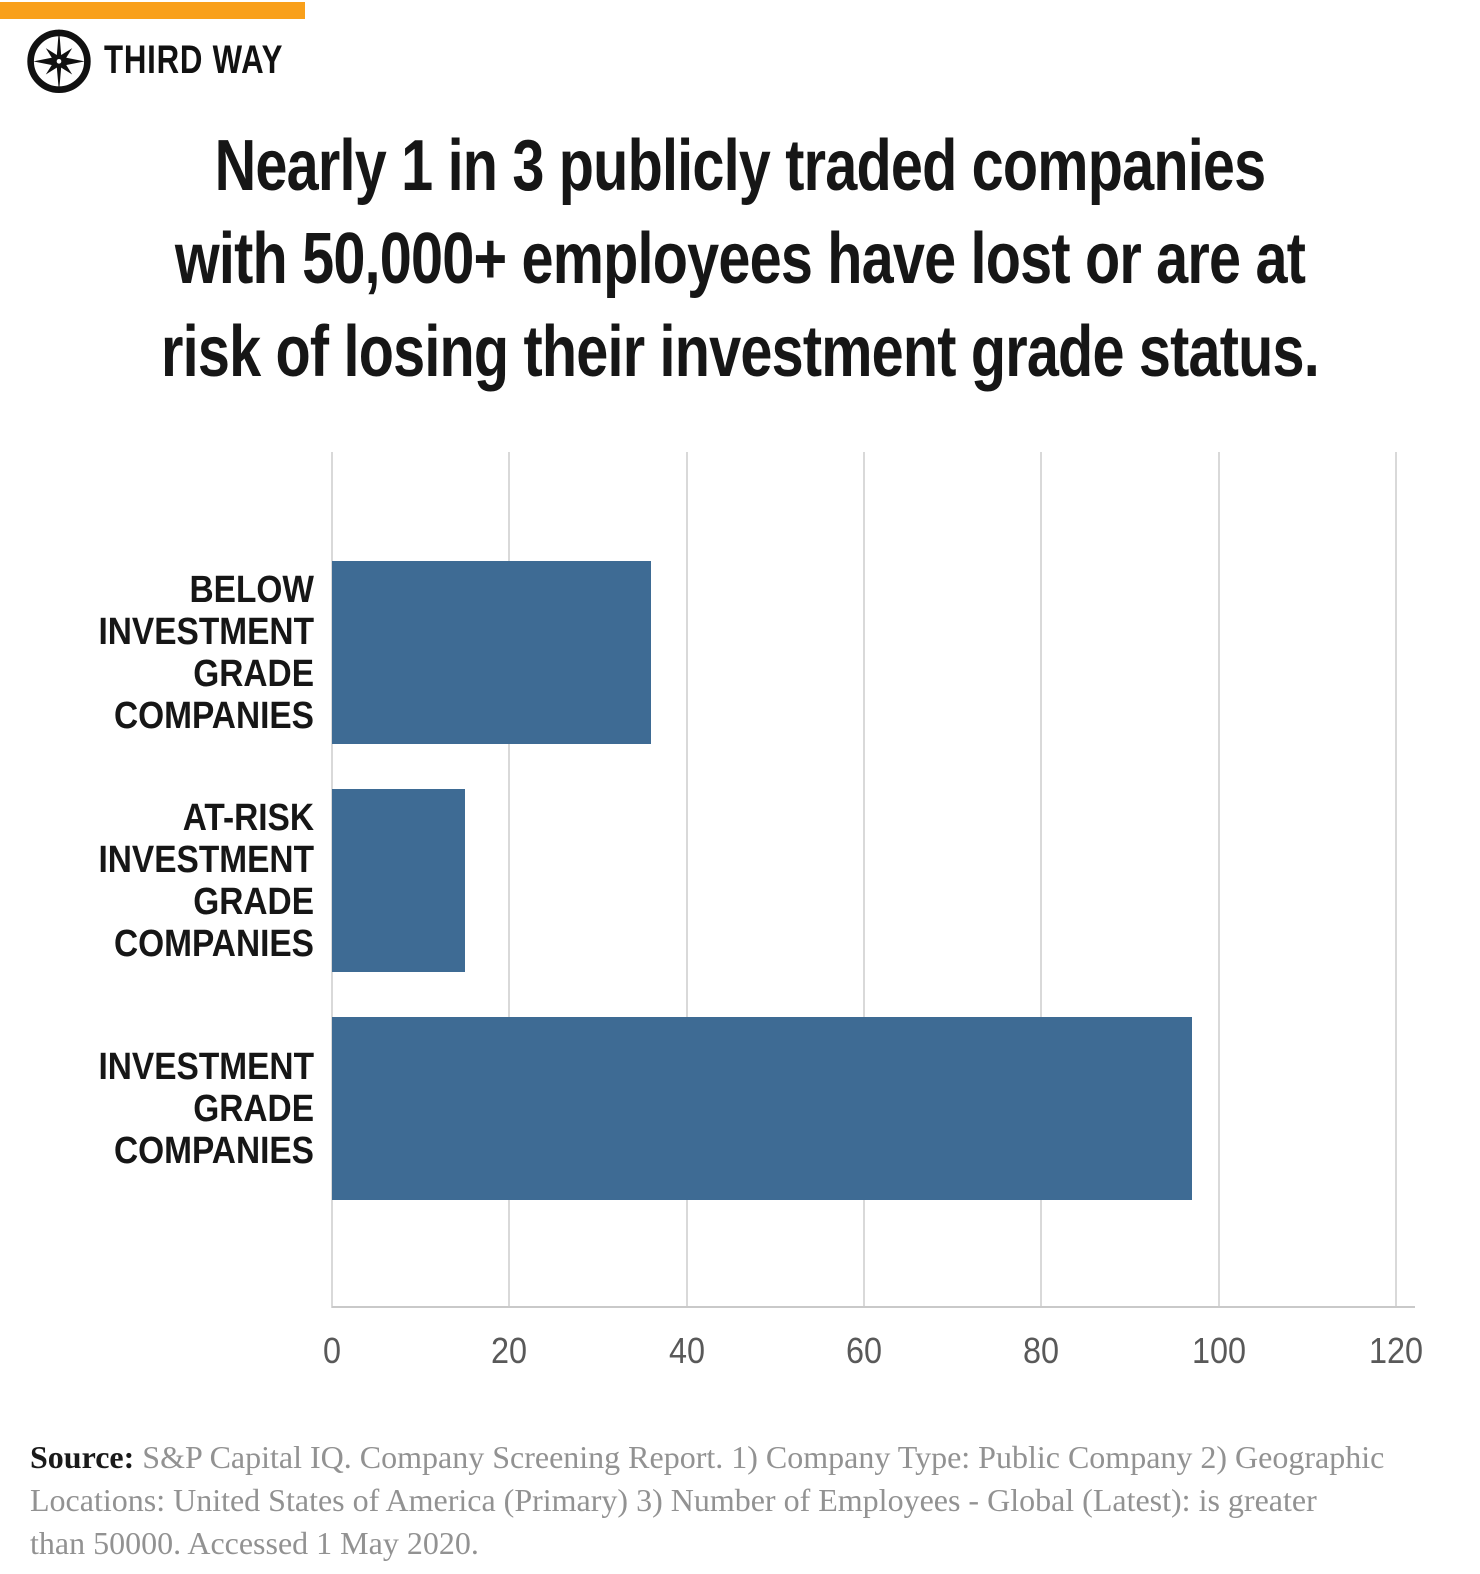  Describe the element at coordinates (491, 652) in the screenshot. I see `bar-below-investment-grade` at that location.